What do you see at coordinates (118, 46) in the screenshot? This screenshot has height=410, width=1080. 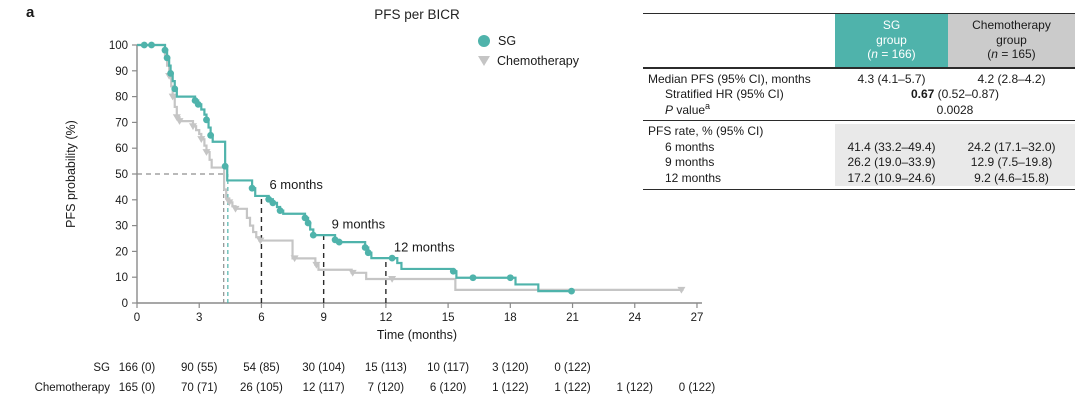 I see `y-tick-label: 100` at bounding box center [118, 46].